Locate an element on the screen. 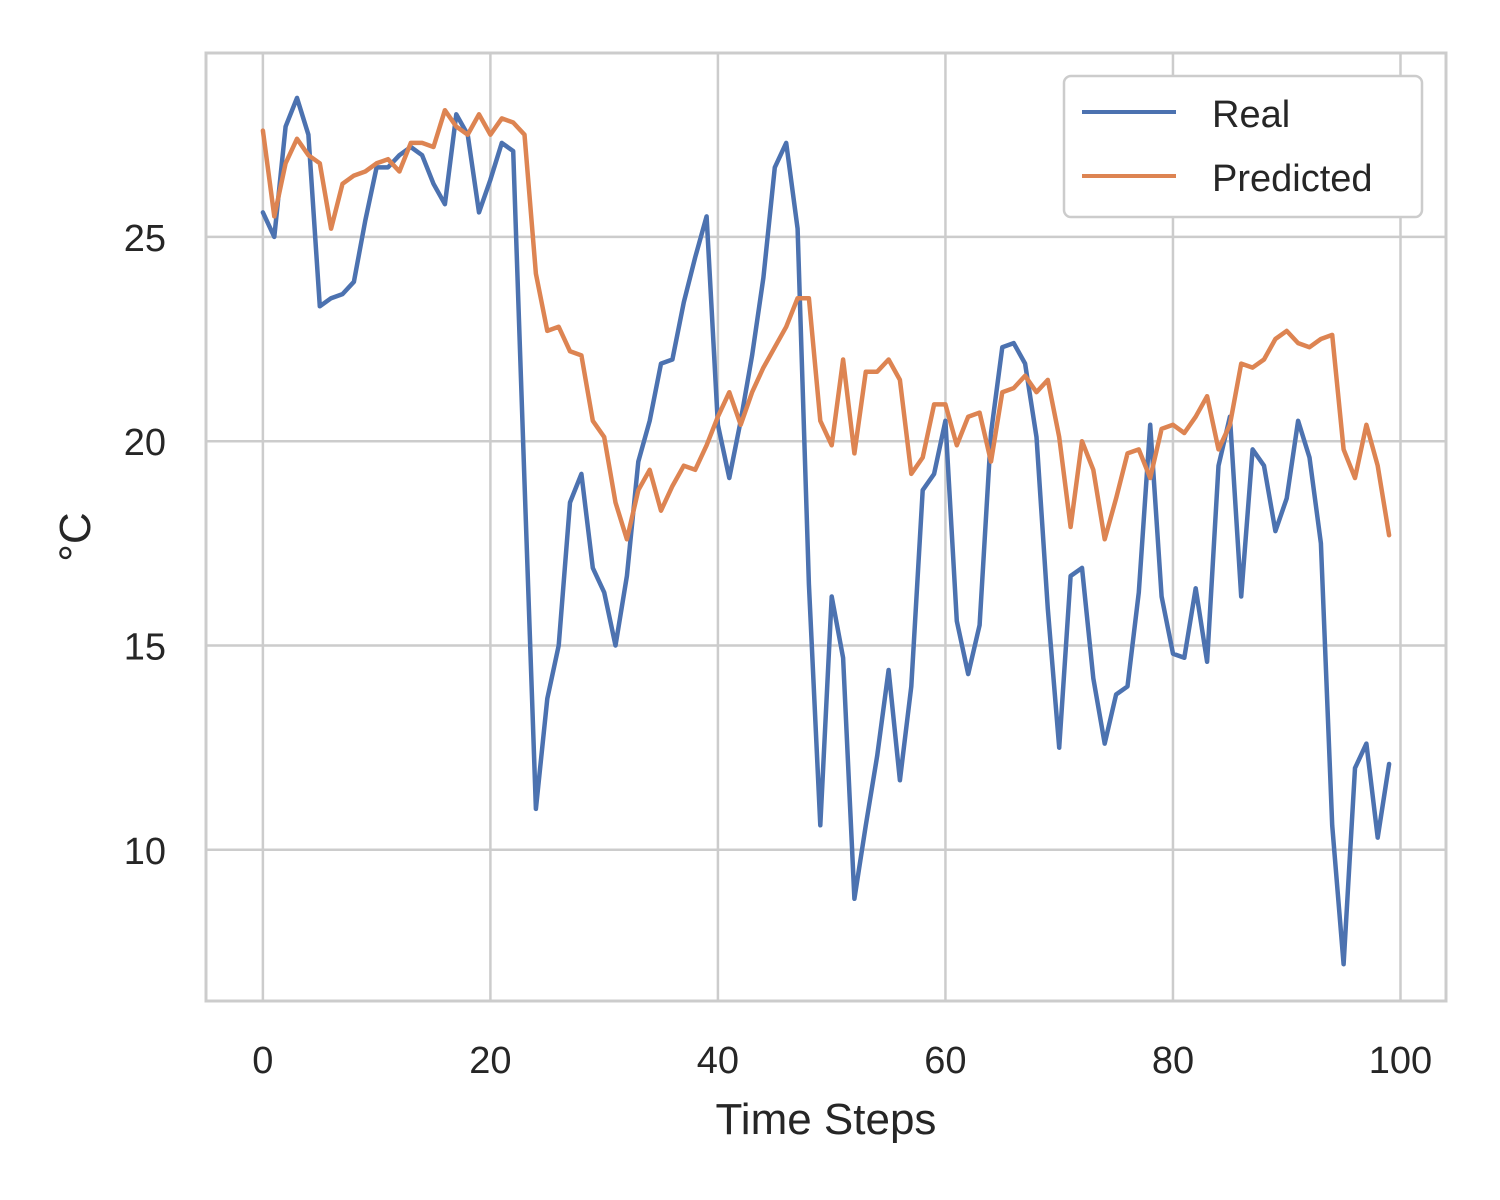 Image resolution: width=1500 pixels, height=1200 pixels. legend: Real Predicted is located at coordinates (1243, 146).